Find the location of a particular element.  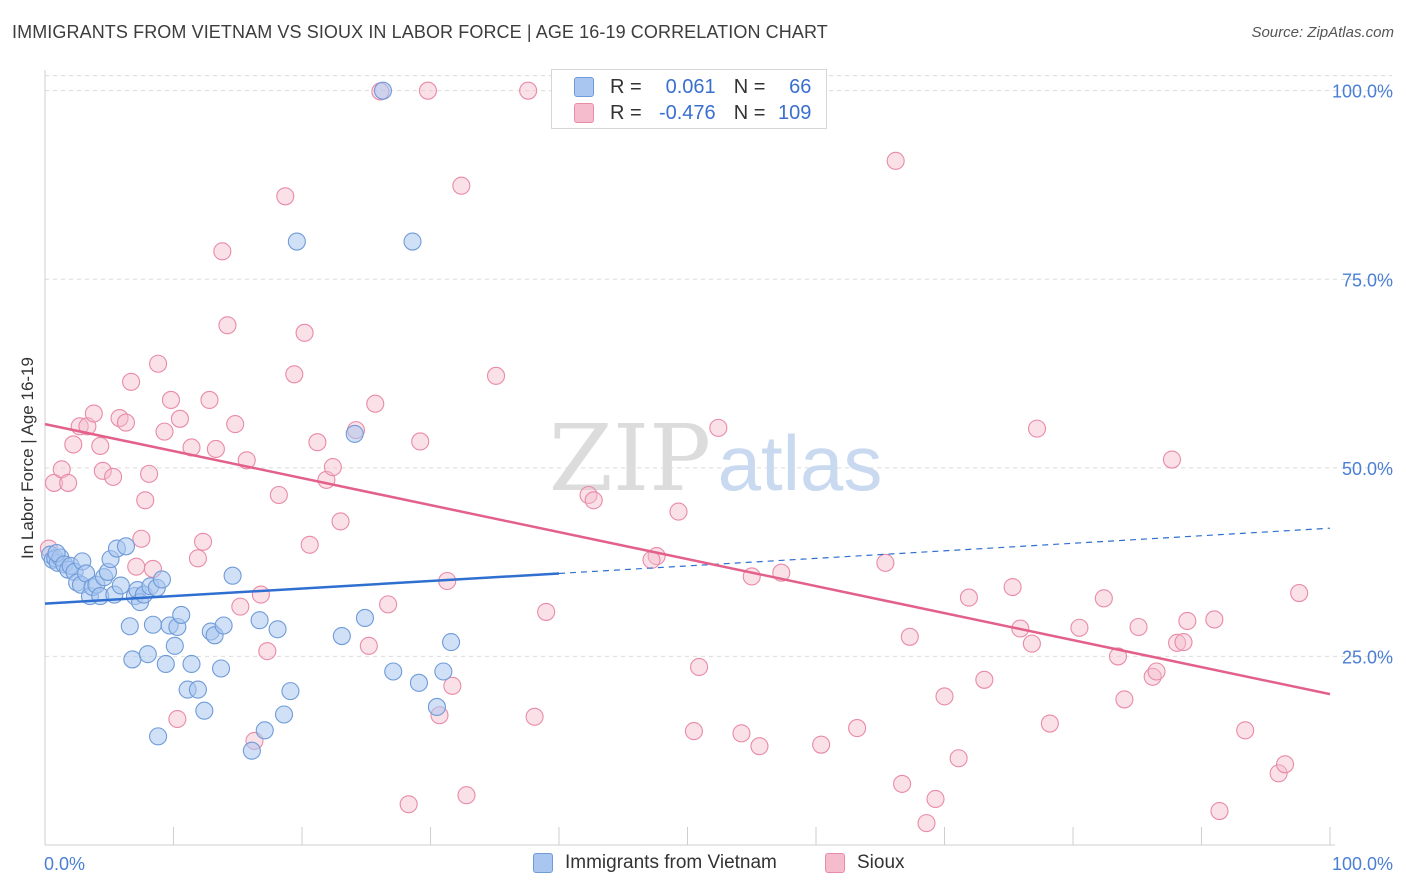

y-tick-label: 50.0% is located at coordinates (1367, 469).